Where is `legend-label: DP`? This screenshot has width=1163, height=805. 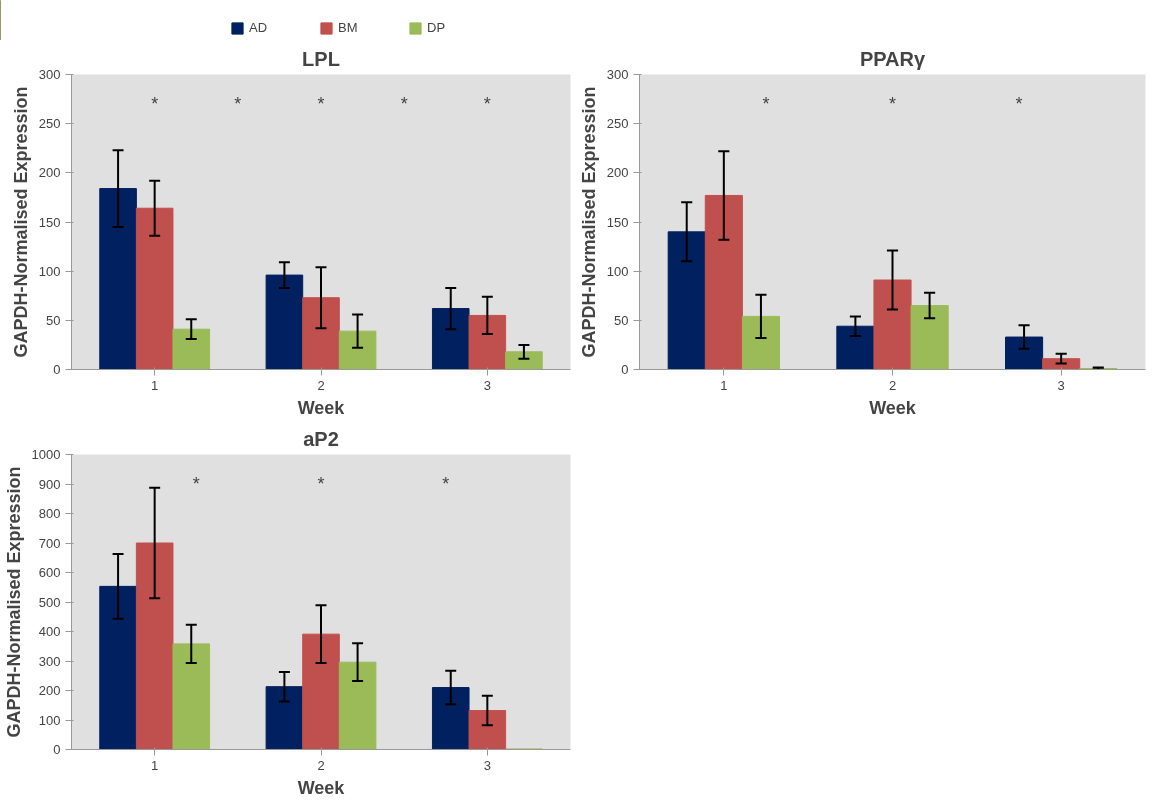
legend-label: DP is located at coordinates (437, 27).